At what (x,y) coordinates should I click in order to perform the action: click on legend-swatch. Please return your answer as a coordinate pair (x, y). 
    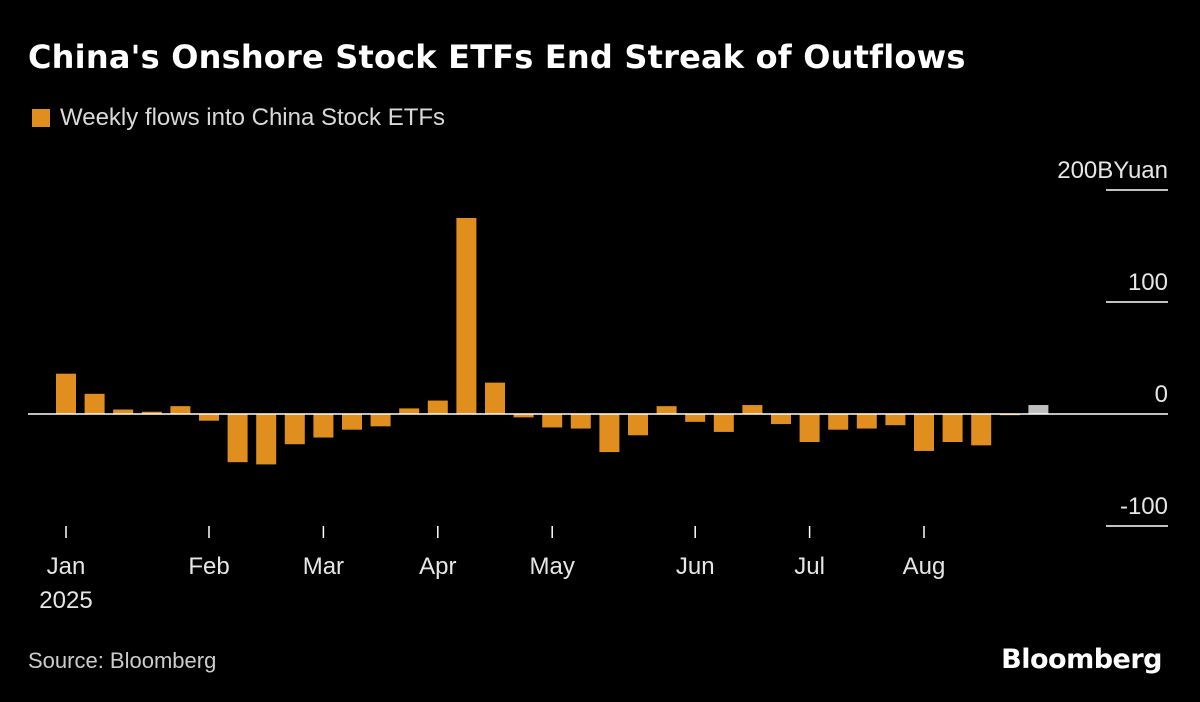
    Looking at the image, I should click on (41, 118).